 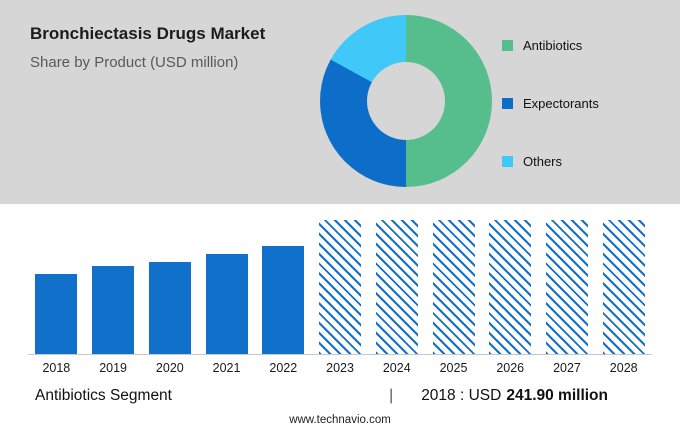 What do you see at coordinates (623, 368) in the screenshot?
I see `x-axis-label-2028: 2028` at bounding box center [623, 368].